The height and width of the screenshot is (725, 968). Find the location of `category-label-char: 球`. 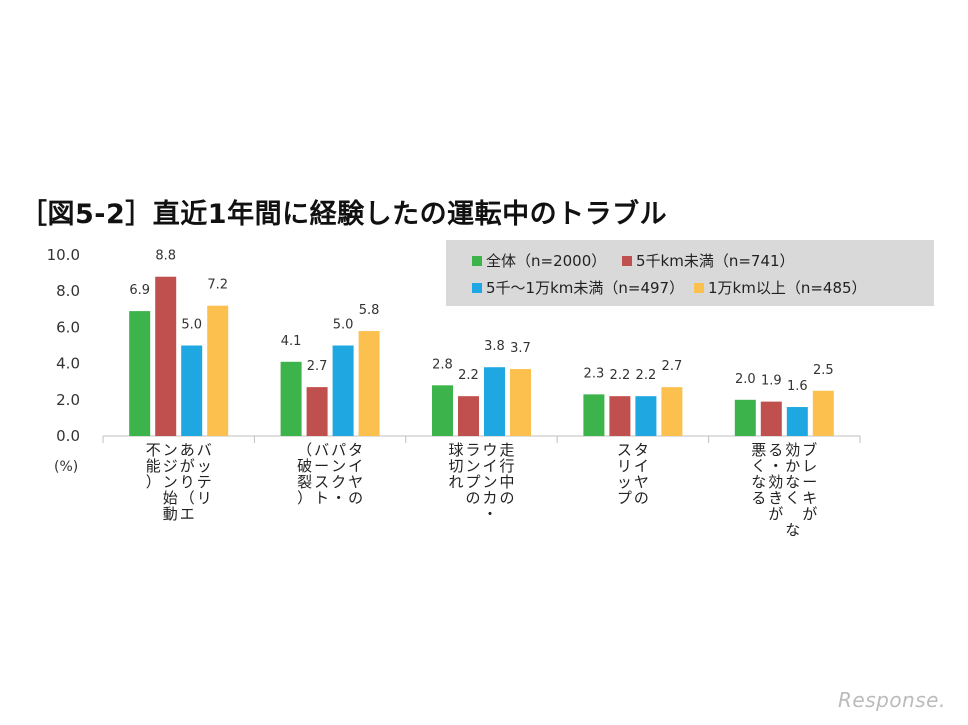

category-label-char: 球 is located at coordinates (455, 450).